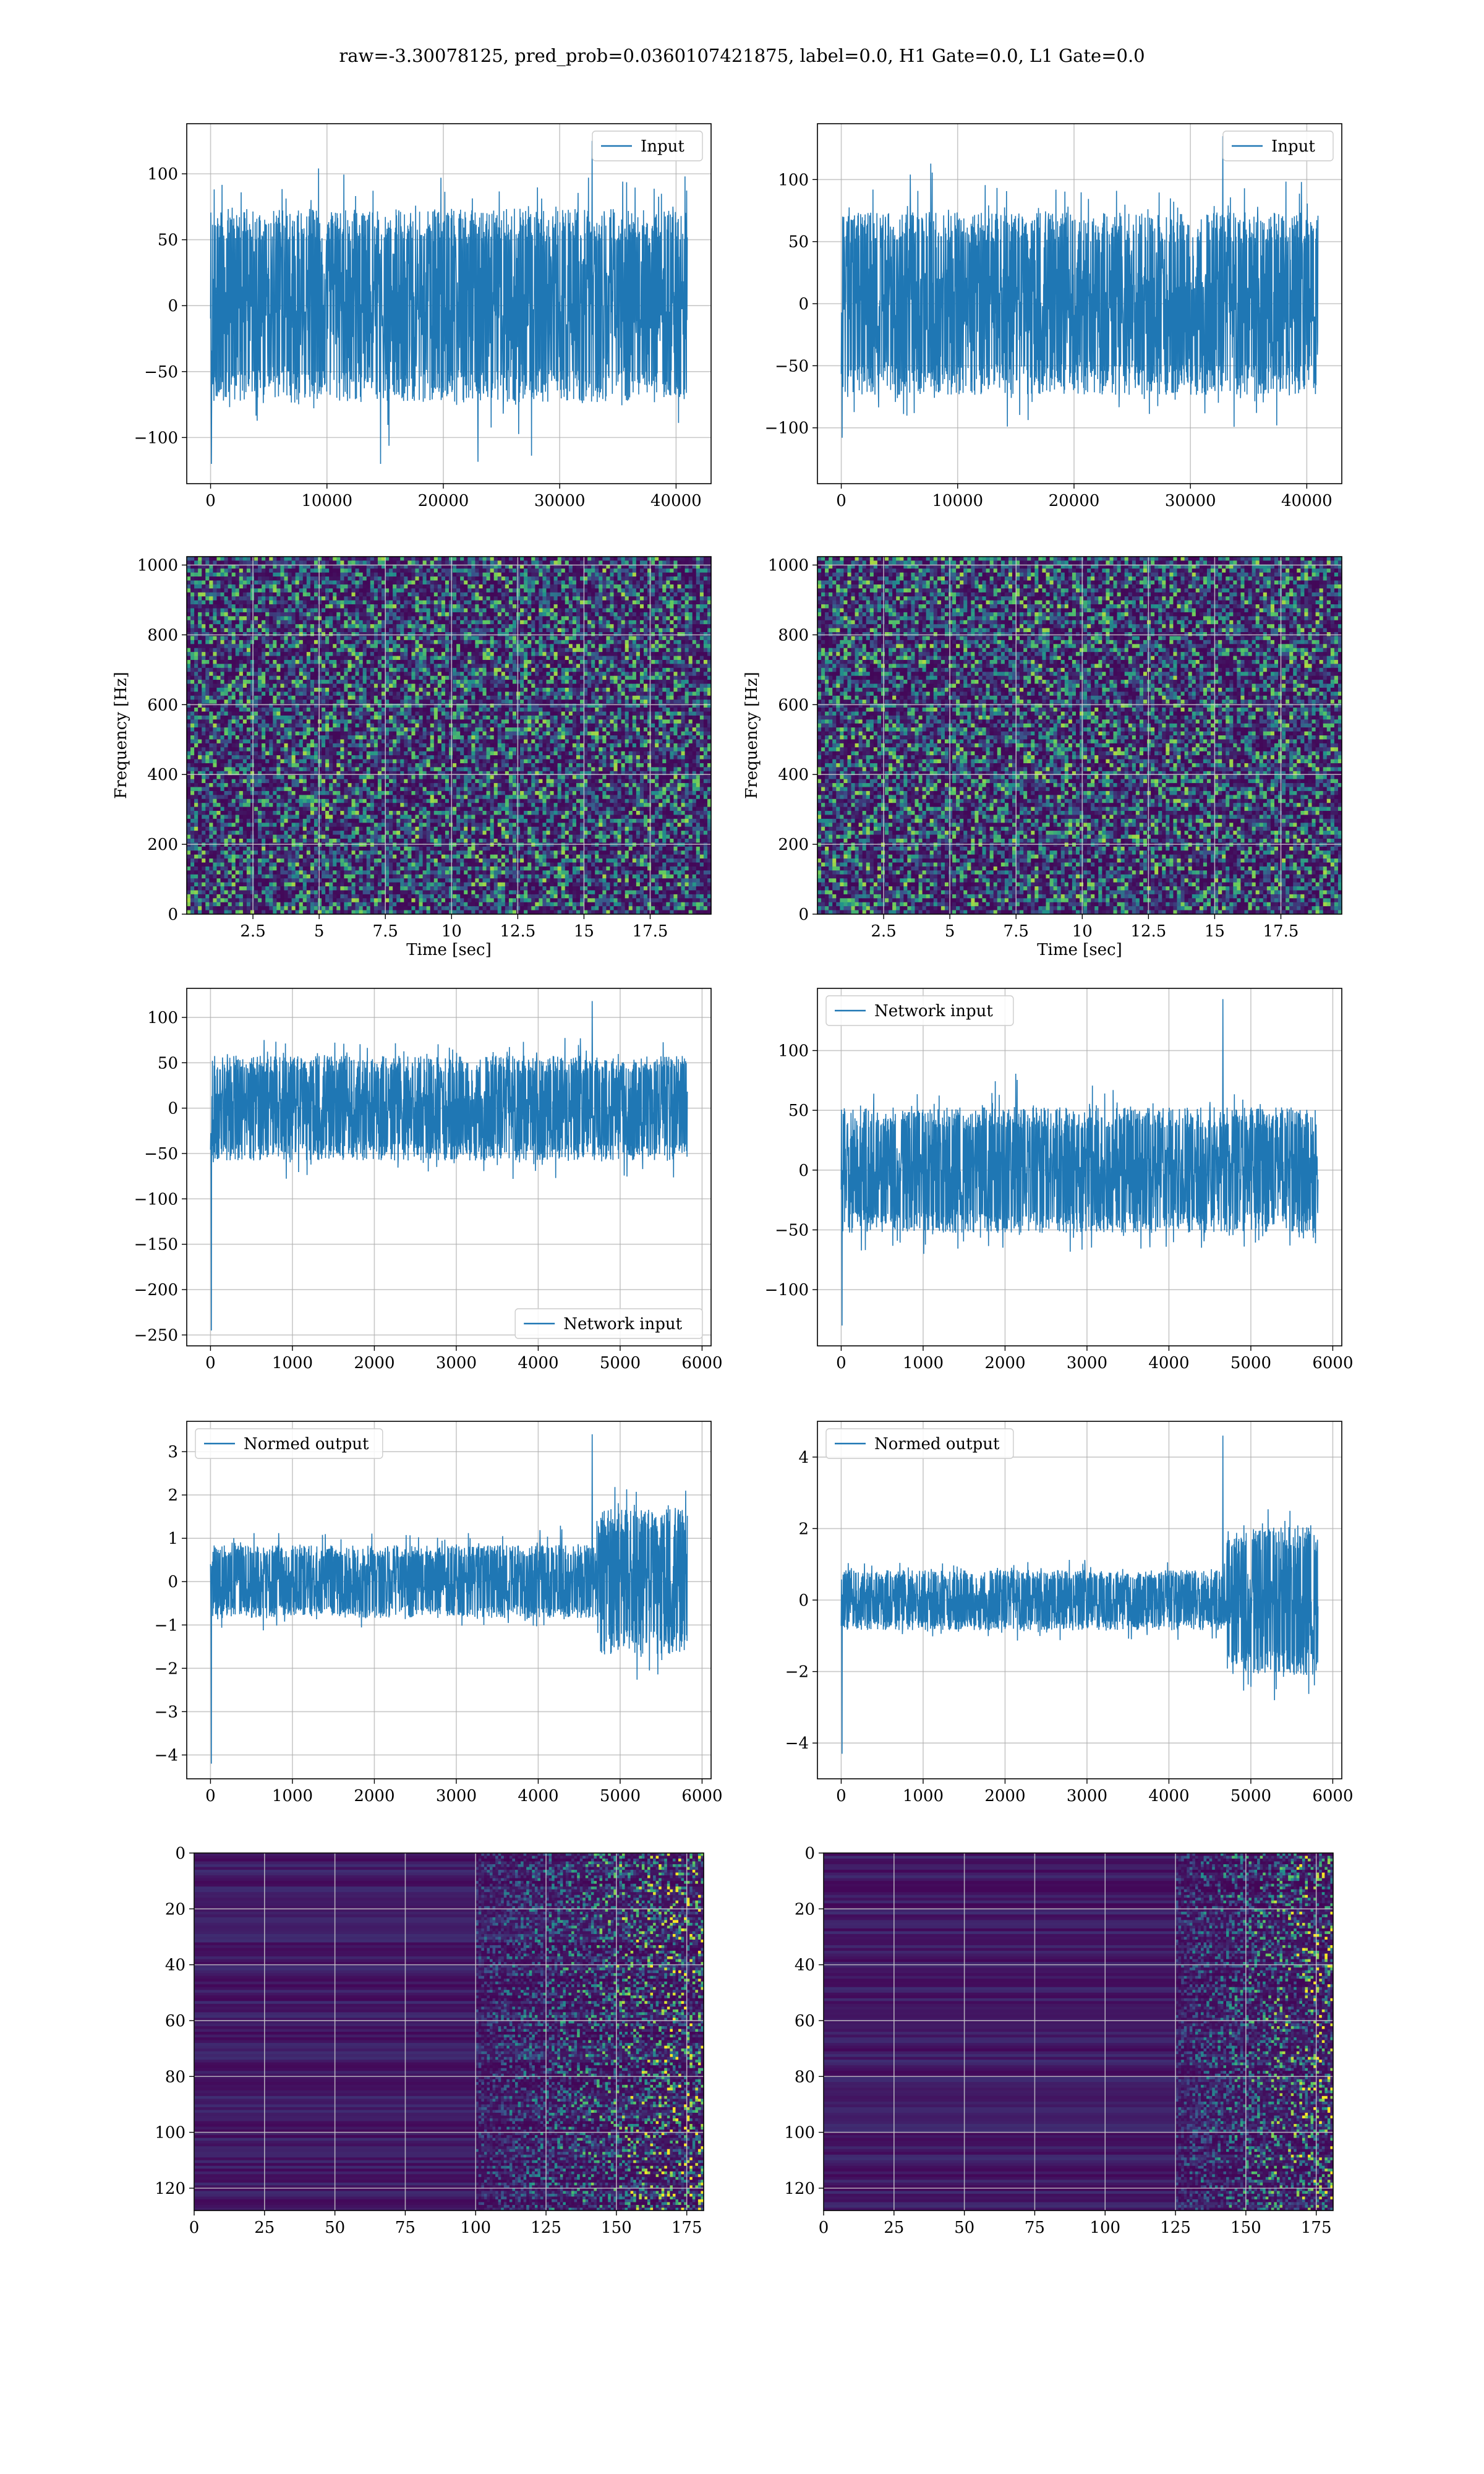 The width and height of the screenshot is (1484, 2474). Describe the element at coordinates (1082, 931) in the screenshot. I see `x-tick-label: 10` at that location.